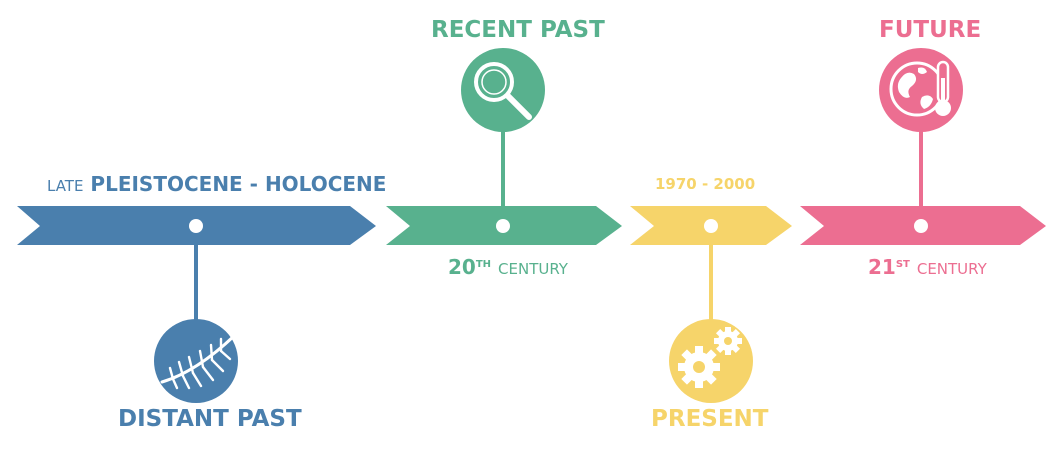 This screenshot has width=1058, height=454. I want to click on period-present: 1970 - 2000, so click(705, 184).